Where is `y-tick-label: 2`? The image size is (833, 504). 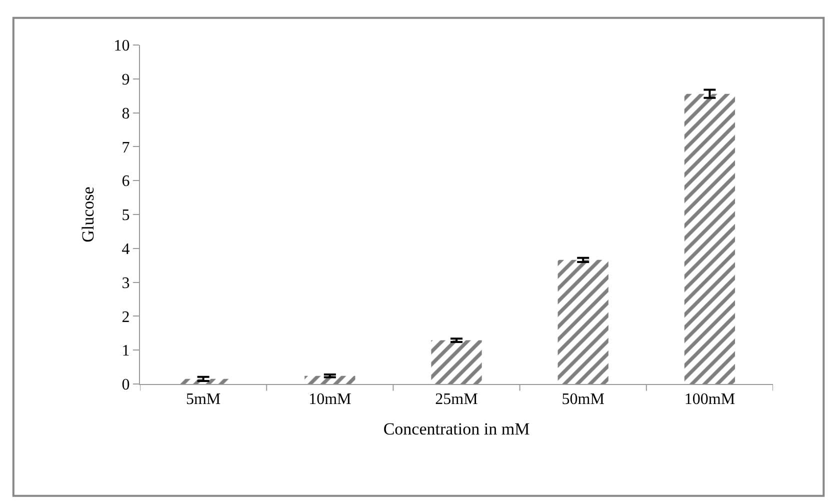 y-tick-label: 2 is located at coordinates (126, 317).